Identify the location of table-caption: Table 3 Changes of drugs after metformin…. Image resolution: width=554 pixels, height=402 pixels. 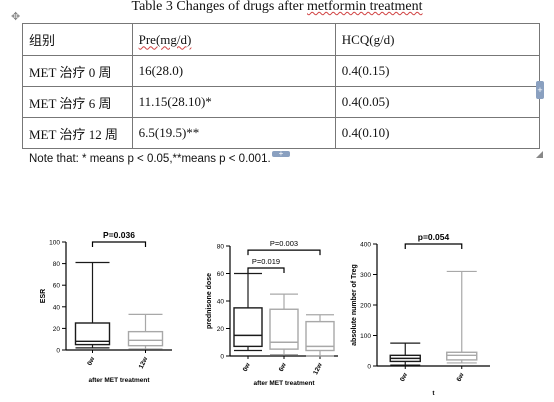
(277, 7).